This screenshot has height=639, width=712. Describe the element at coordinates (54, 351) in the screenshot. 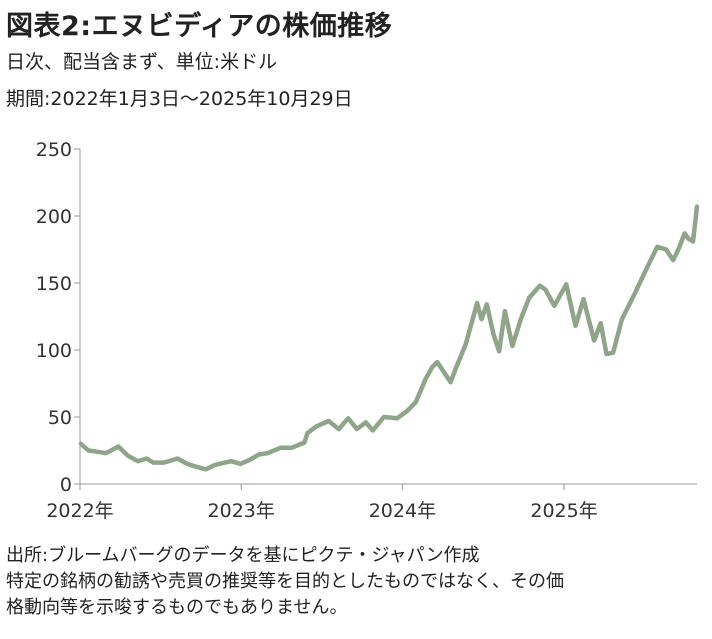

I see `y-tick-label: 100` at that location.